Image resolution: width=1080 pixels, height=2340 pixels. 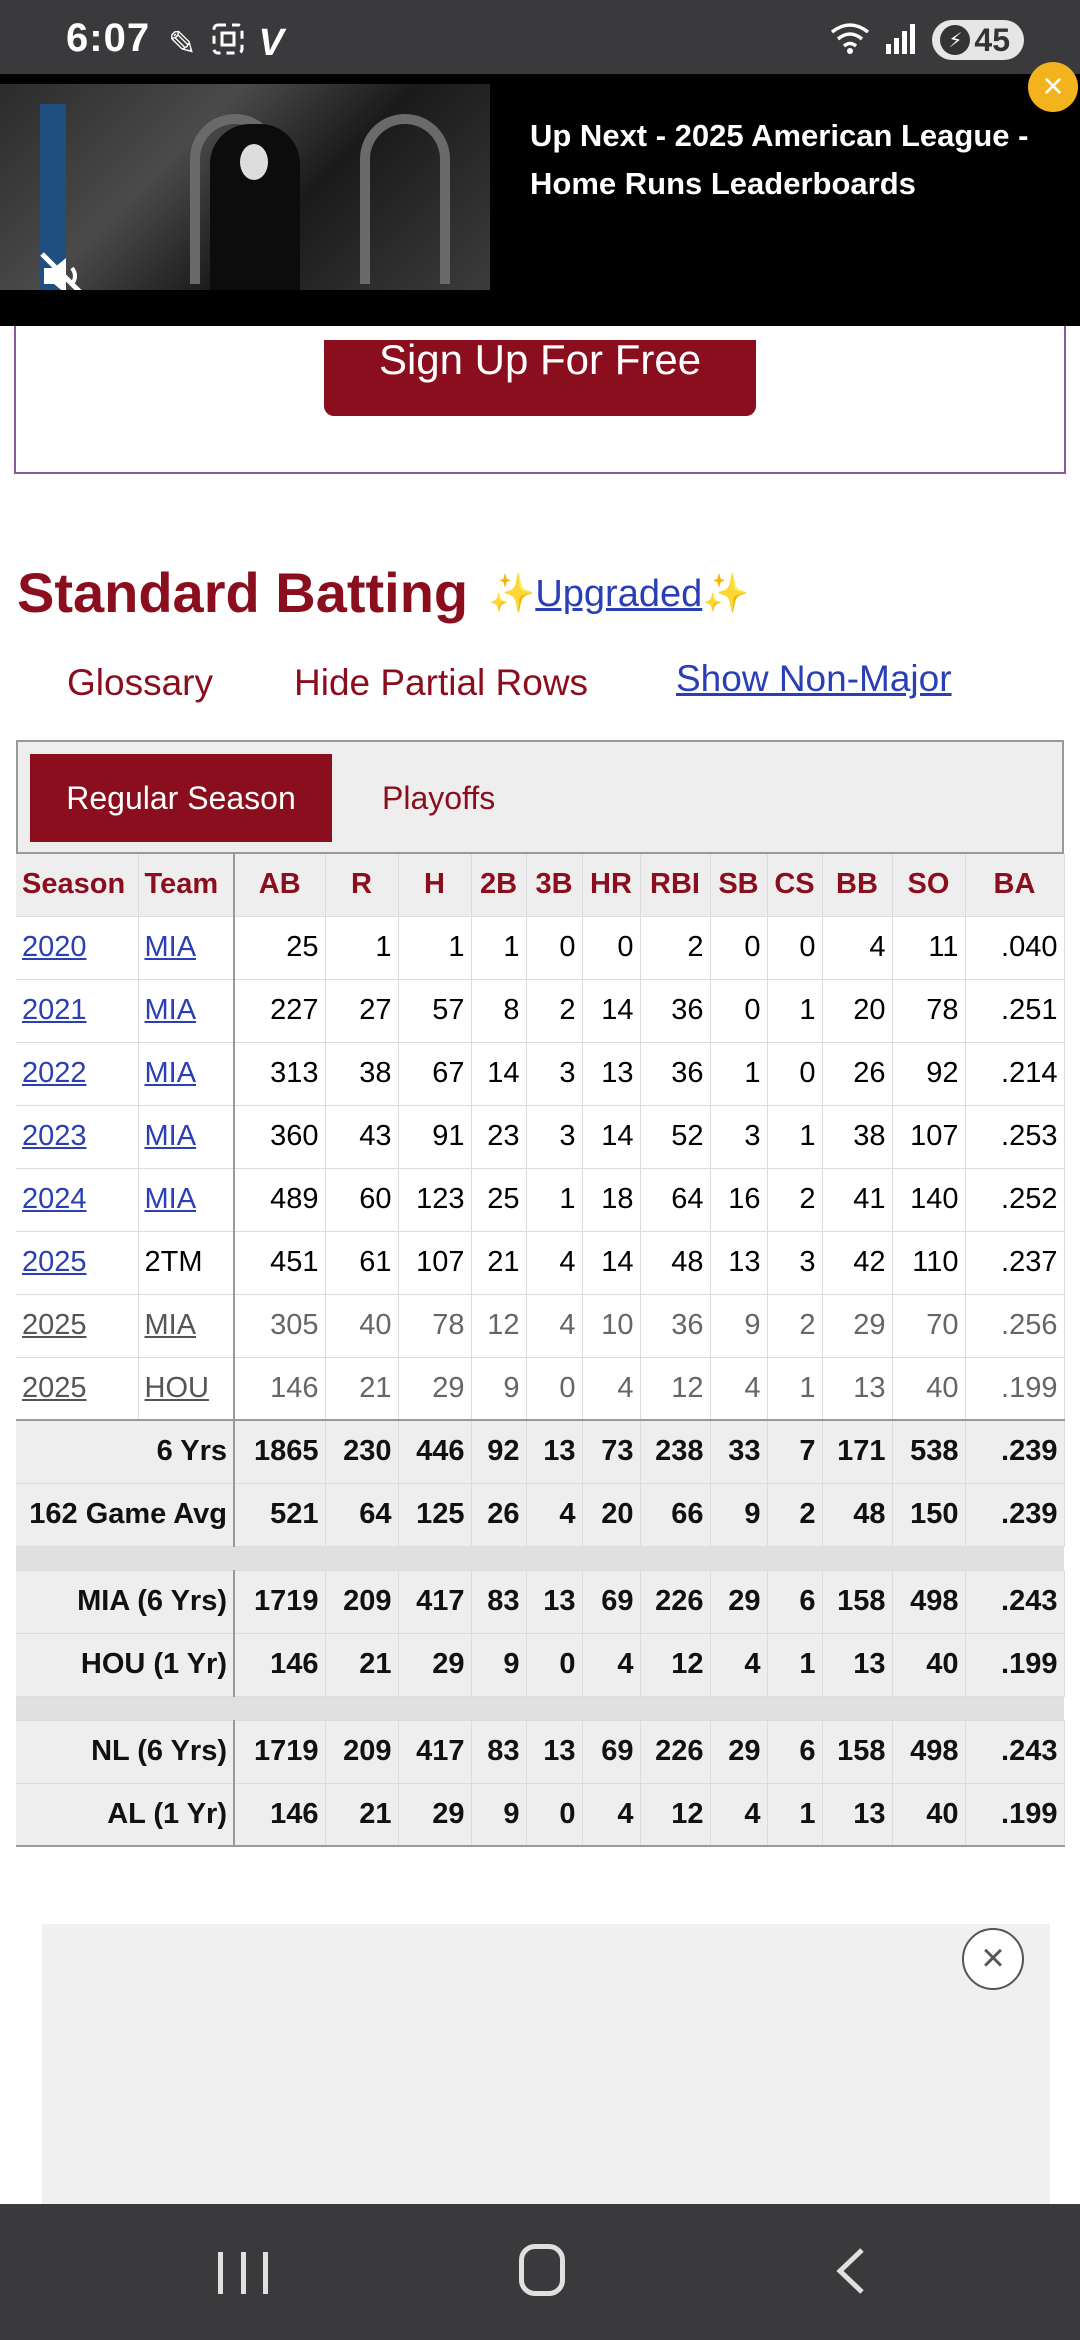 I want to click on recent-apps-icon, so click(x=243, y=2273).